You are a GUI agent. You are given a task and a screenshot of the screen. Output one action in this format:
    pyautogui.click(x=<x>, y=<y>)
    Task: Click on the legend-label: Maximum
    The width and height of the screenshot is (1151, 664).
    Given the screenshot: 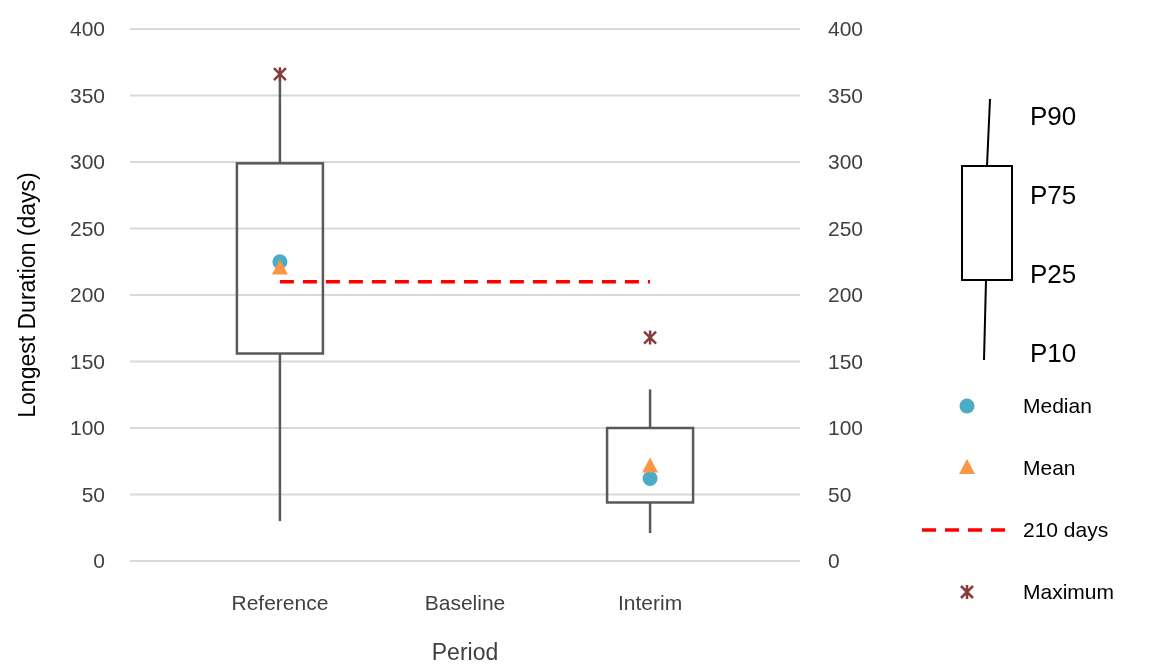 What is the action you would take?
    pyautogui.click(x=1069, y=592)
    